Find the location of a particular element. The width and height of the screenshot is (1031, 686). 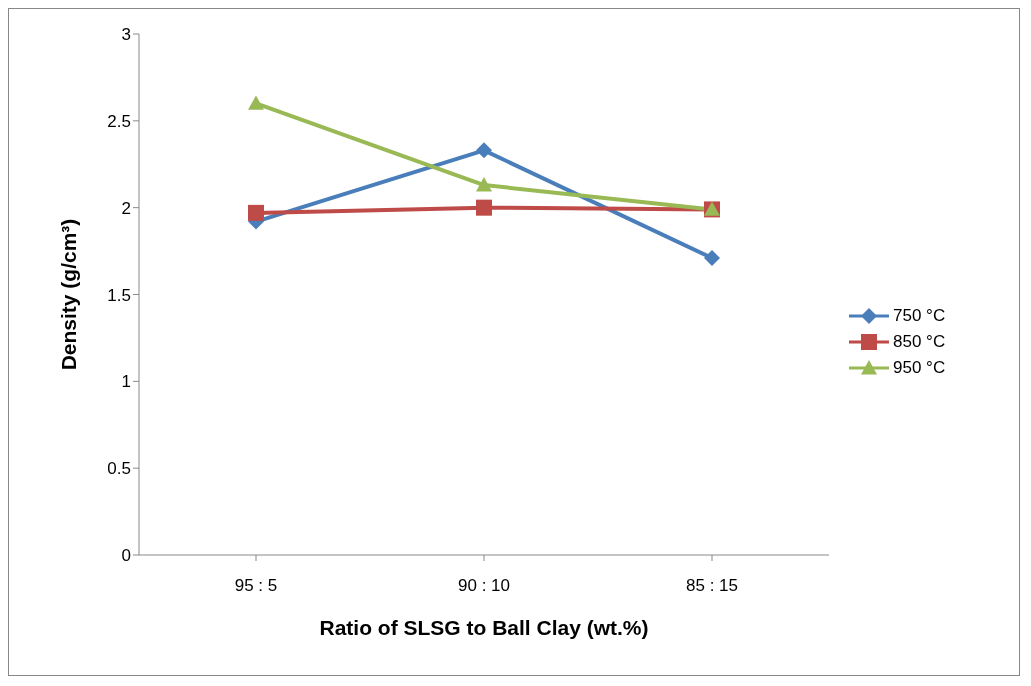

x-tick-label: 85 : 15 is located at coordinates (712, 586).